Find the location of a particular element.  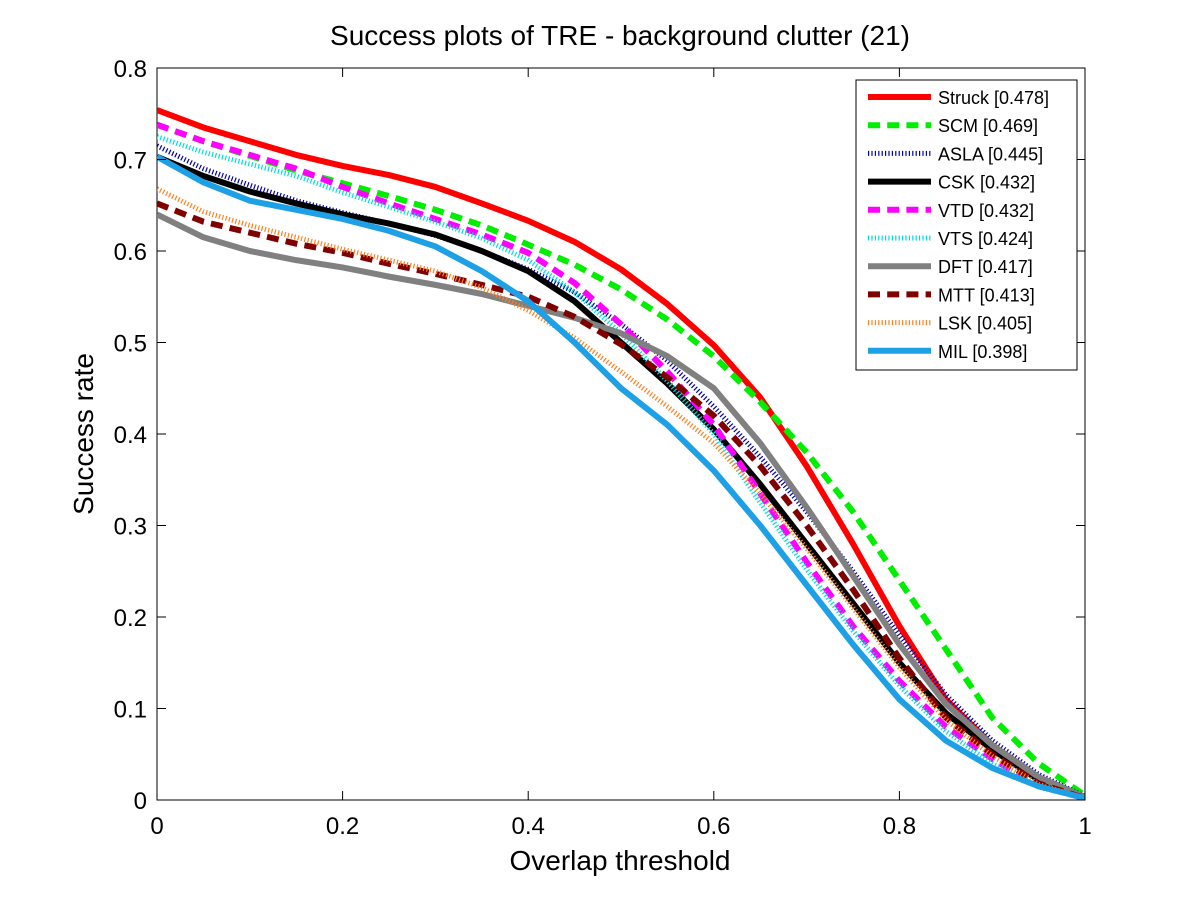

legend-label-vts: VTS [0.424] is located at coordinates (985, 239).